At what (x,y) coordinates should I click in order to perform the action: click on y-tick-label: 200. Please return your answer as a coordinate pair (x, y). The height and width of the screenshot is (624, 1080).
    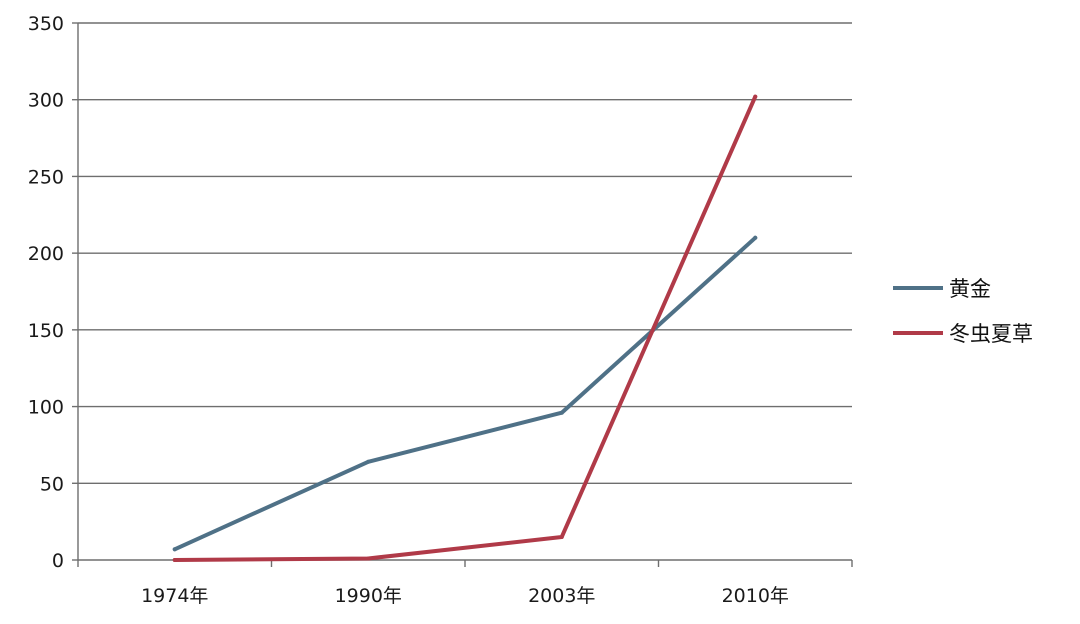
    Looking at the image, I should click on (46, 254).